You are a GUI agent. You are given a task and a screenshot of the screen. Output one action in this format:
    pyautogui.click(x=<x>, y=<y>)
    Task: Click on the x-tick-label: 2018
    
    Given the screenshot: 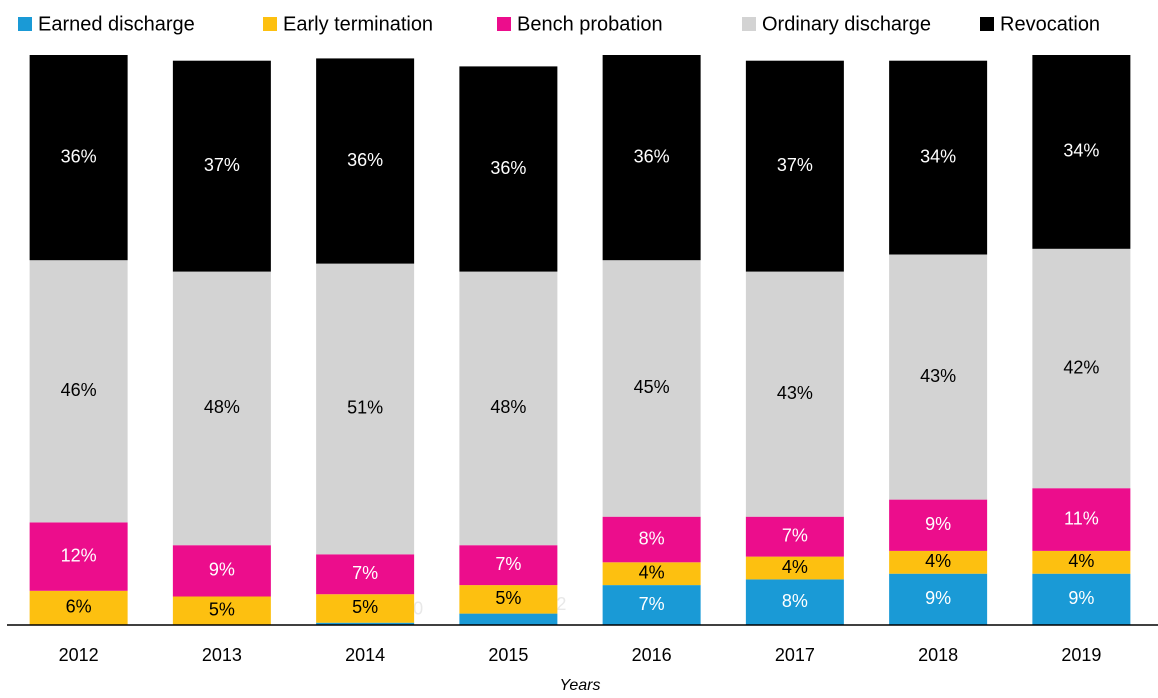 What is the action you would take?
    pyautogui.click(x=938, y=655)
    